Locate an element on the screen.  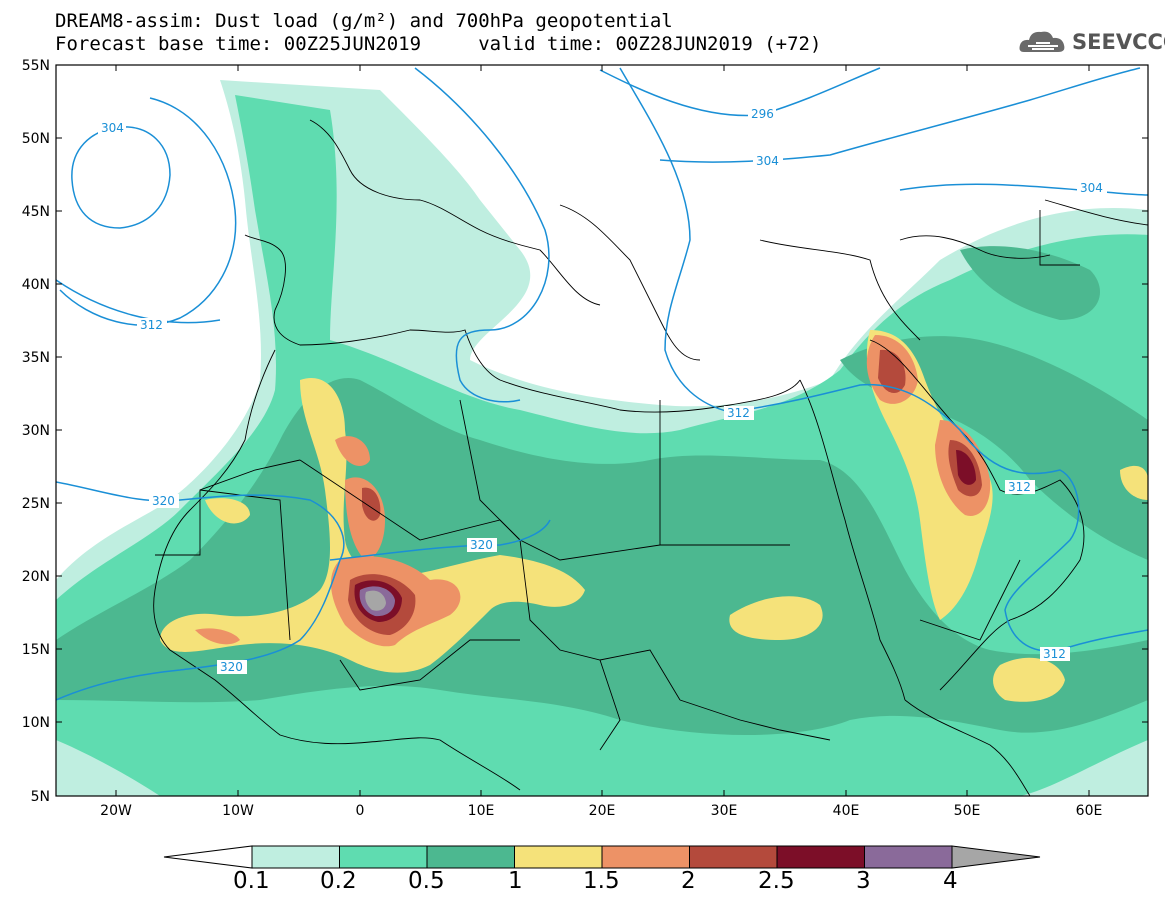
lon-labels: 20W 10W 0 10E 20E 30E 40E 50E 60E is located at coordinates (601, 811).